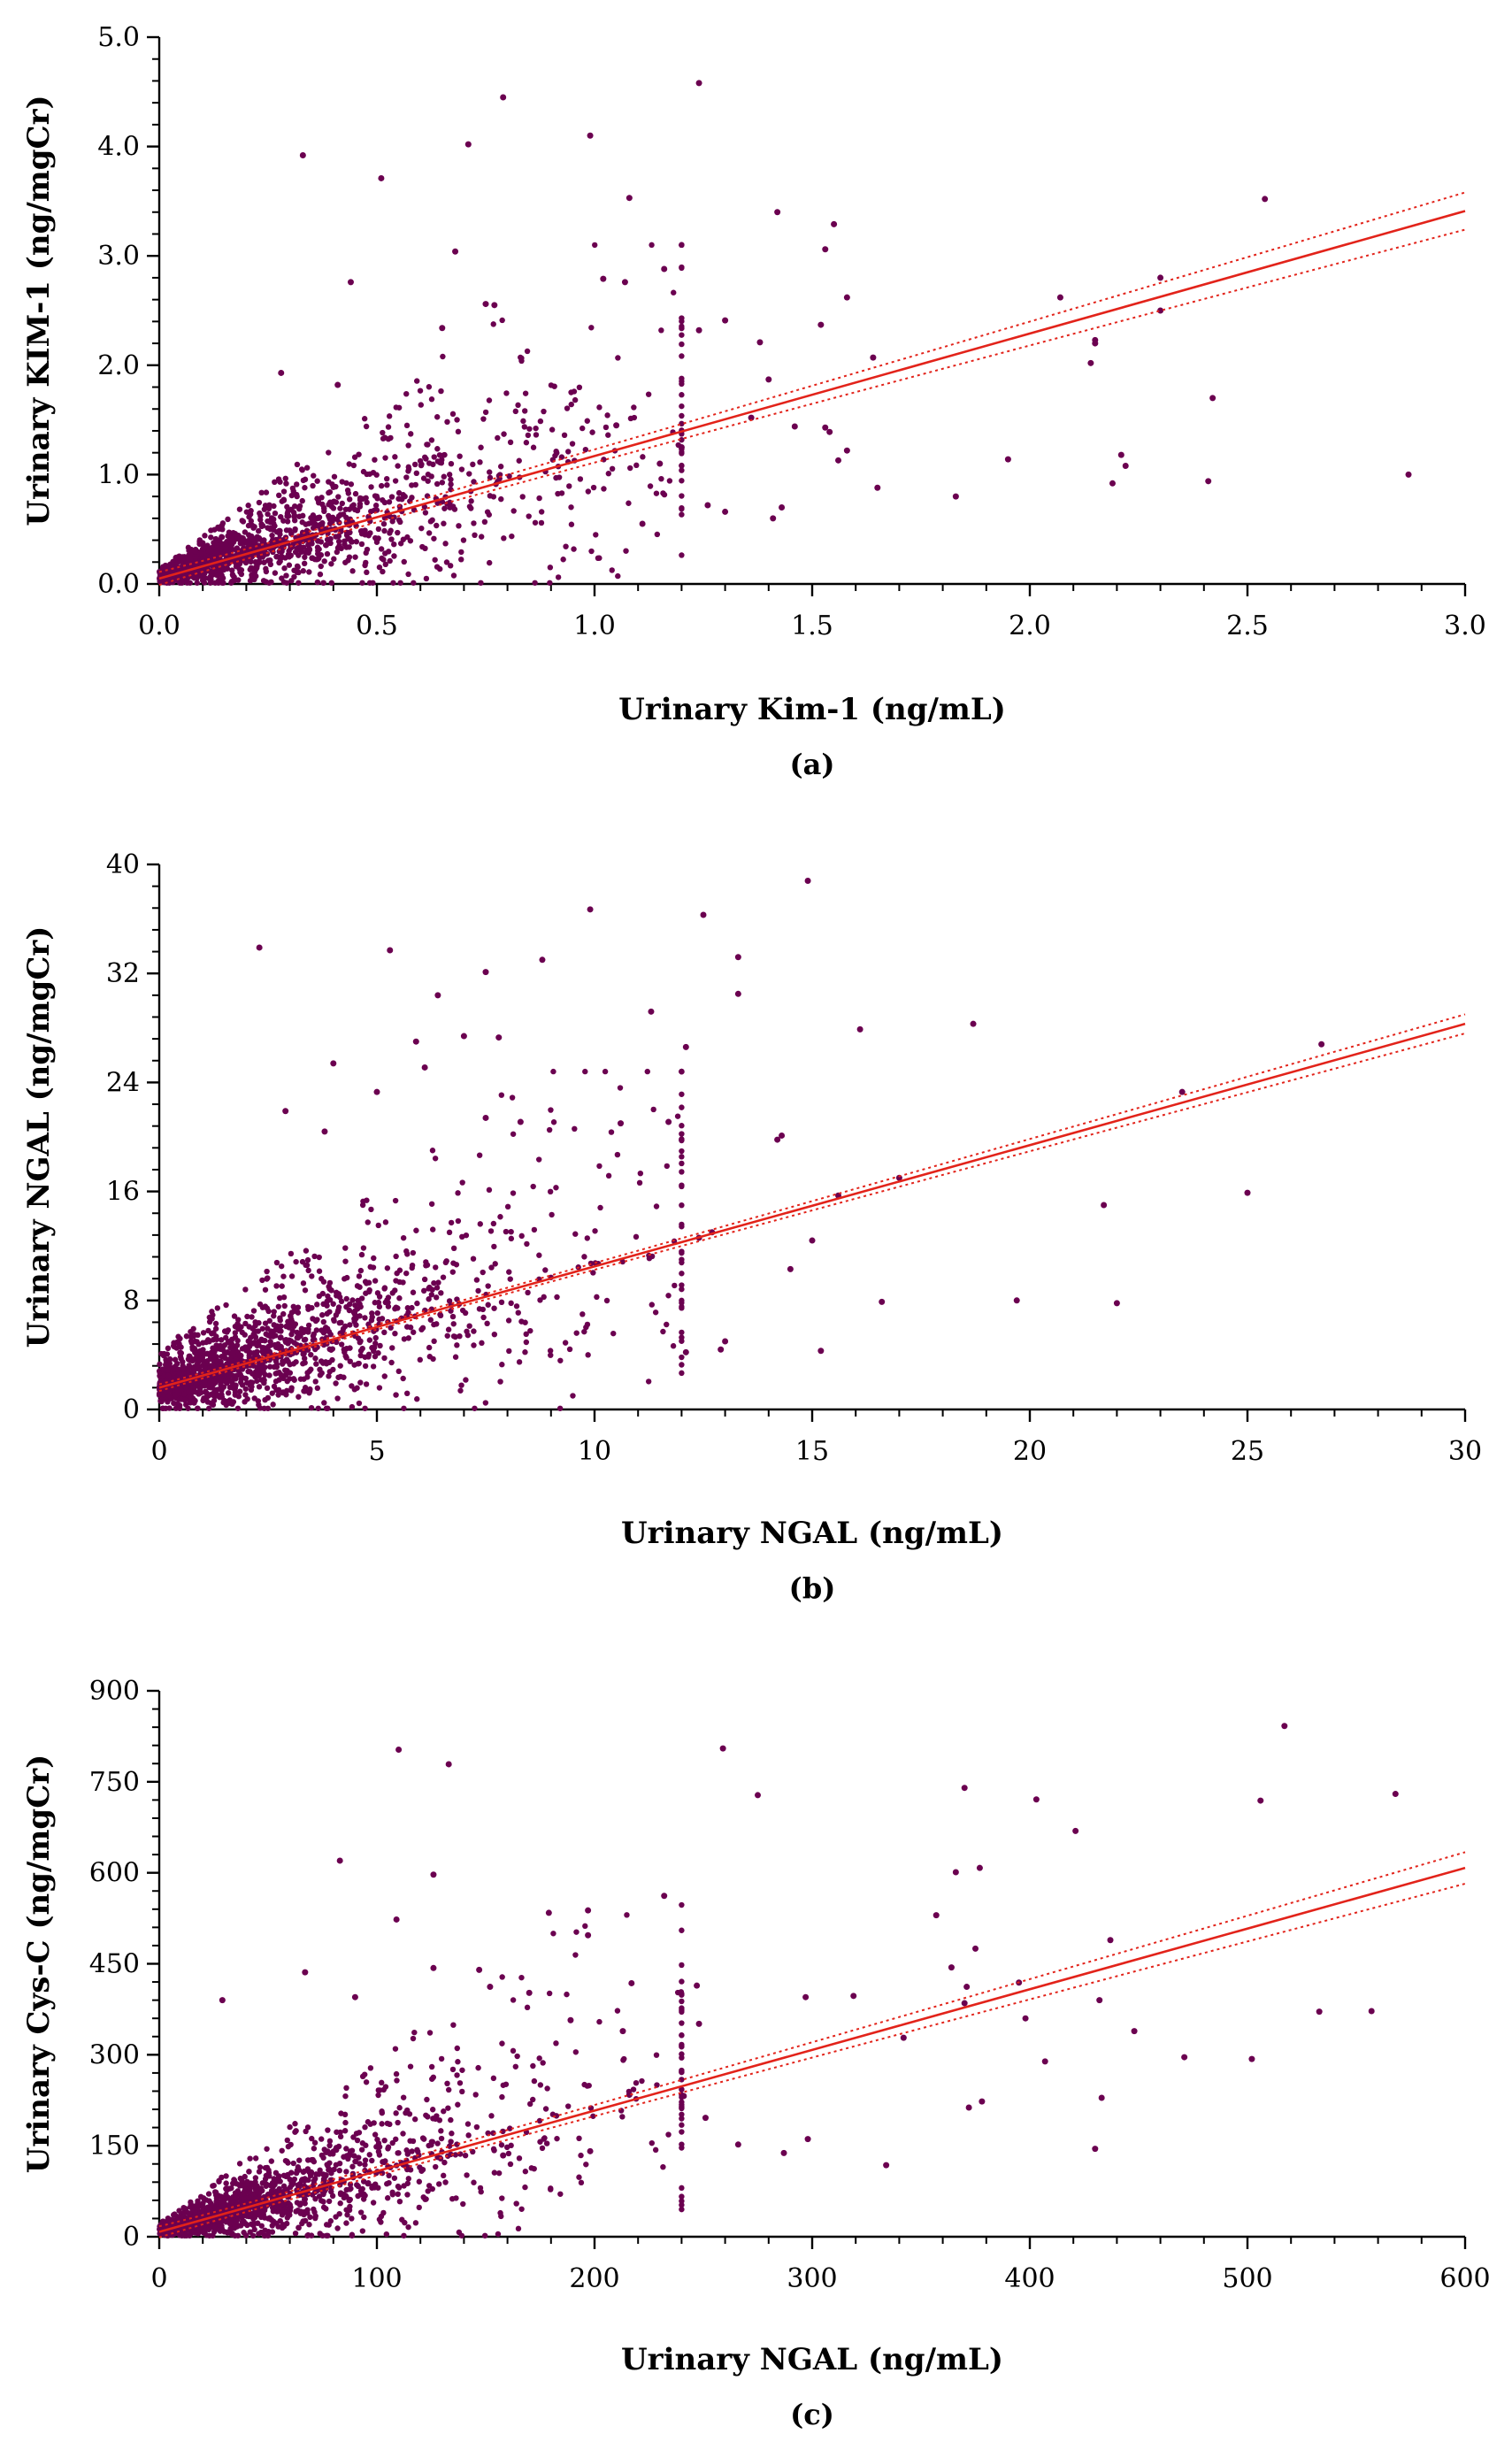 This screenshot has height=2442, width=1512. I want to click on x-tick-label: 1.0, so click(594, 625).